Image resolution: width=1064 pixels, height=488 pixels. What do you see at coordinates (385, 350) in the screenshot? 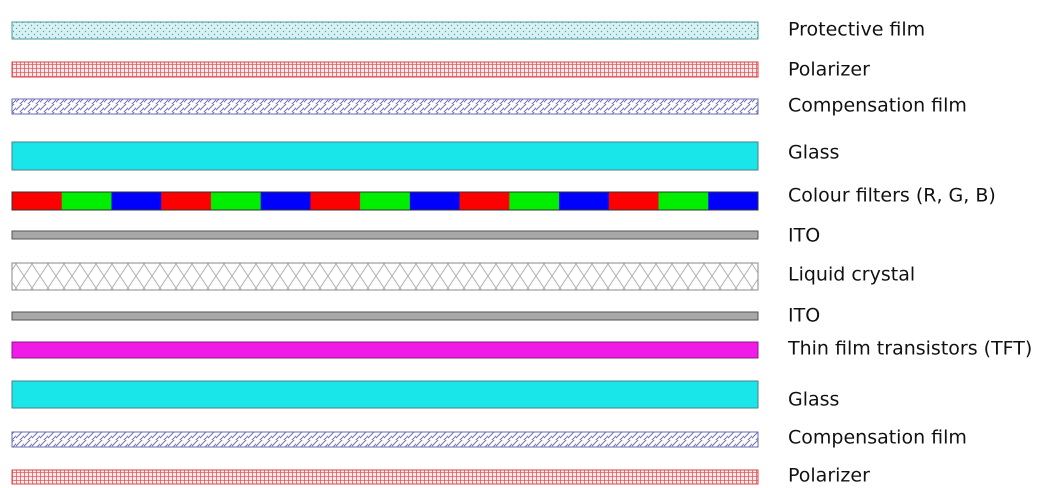
I see `tft-bar` at bounding box center [385, 350].